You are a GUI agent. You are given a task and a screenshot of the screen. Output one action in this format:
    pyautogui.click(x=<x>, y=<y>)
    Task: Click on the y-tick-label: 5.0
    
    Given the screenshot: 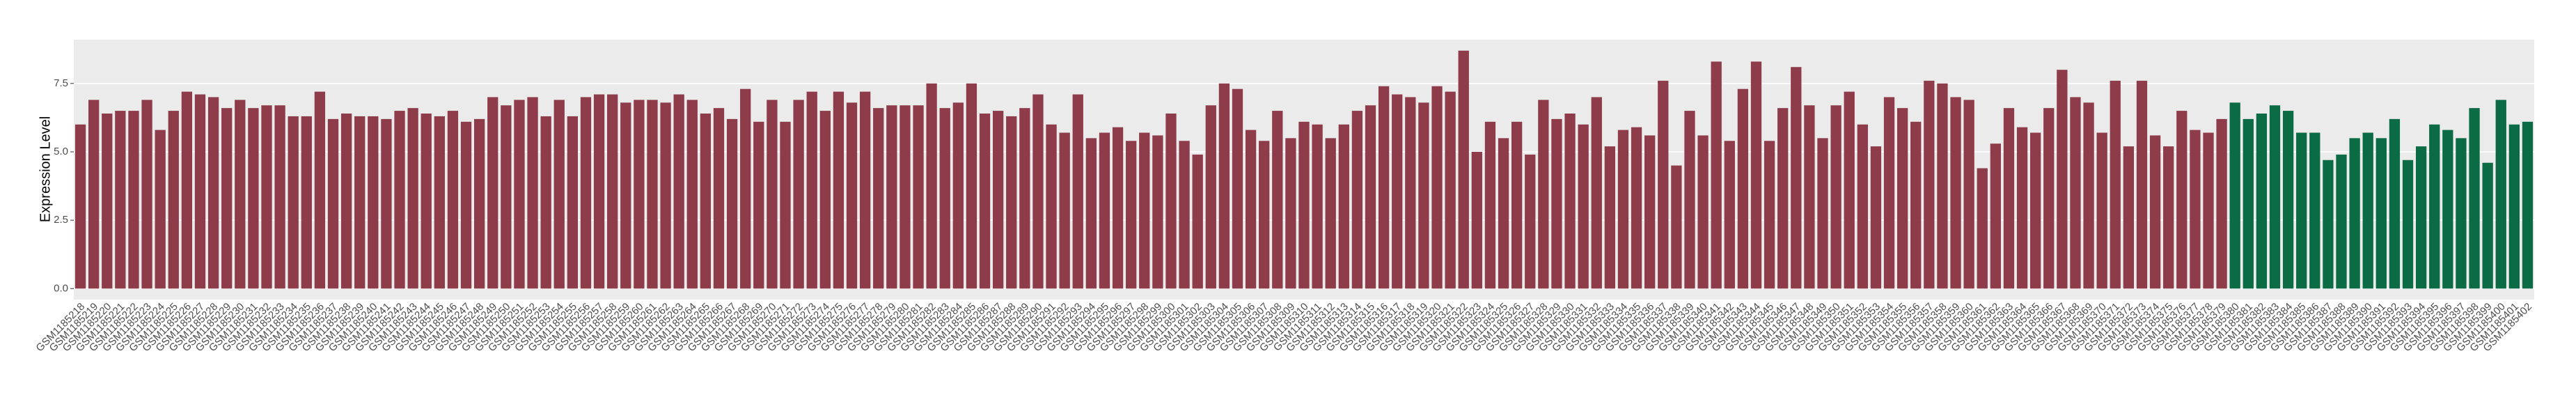 What is the action you would take?
    pyautogui.click(x=61, y=151)
    